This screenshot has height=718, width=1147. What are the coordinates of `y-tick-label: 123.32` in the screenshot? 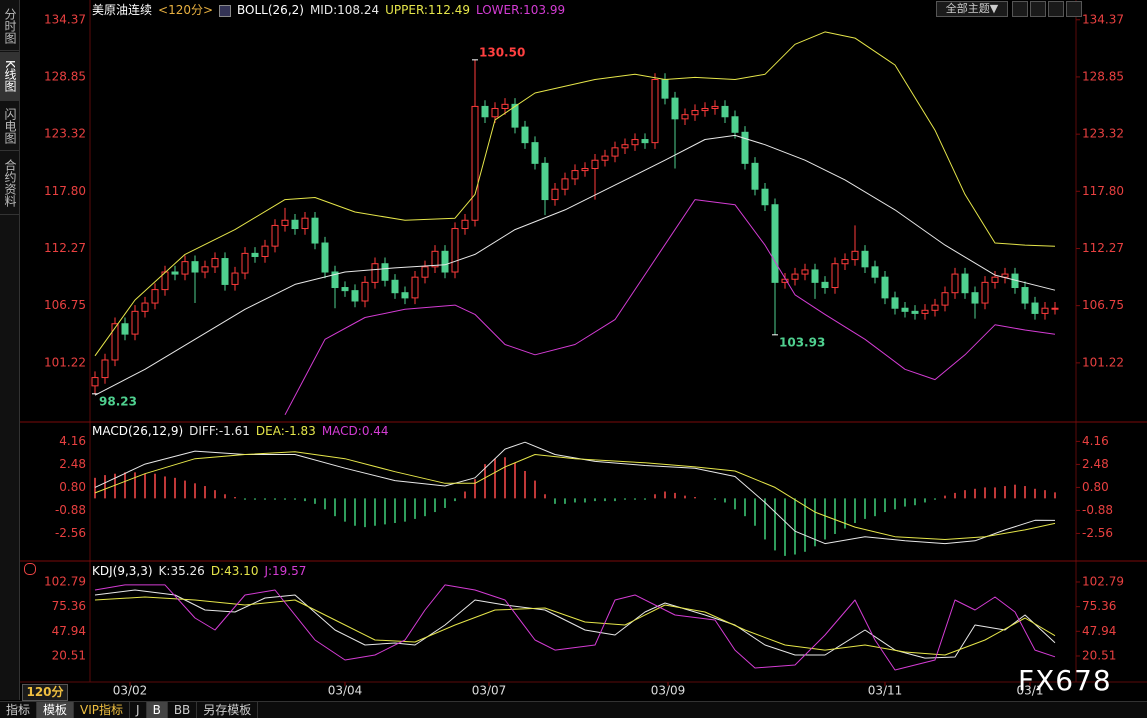 It's located at (65, 134).